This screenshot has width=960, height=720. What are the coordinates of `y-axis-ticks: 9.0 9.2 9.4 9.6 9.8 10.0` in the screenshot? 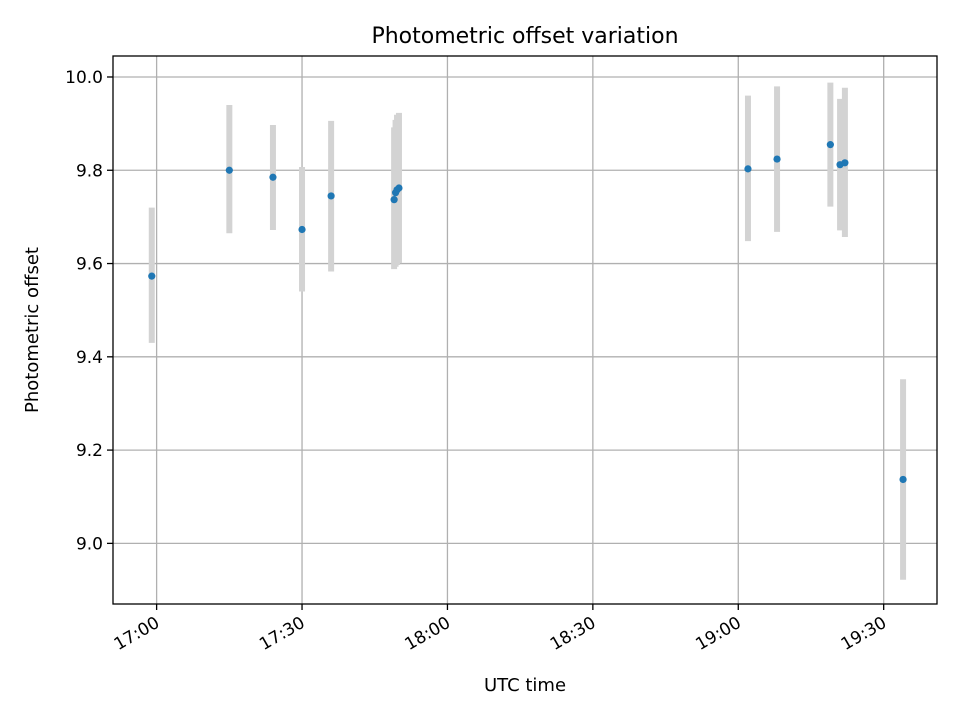 It's located at (89, 311).